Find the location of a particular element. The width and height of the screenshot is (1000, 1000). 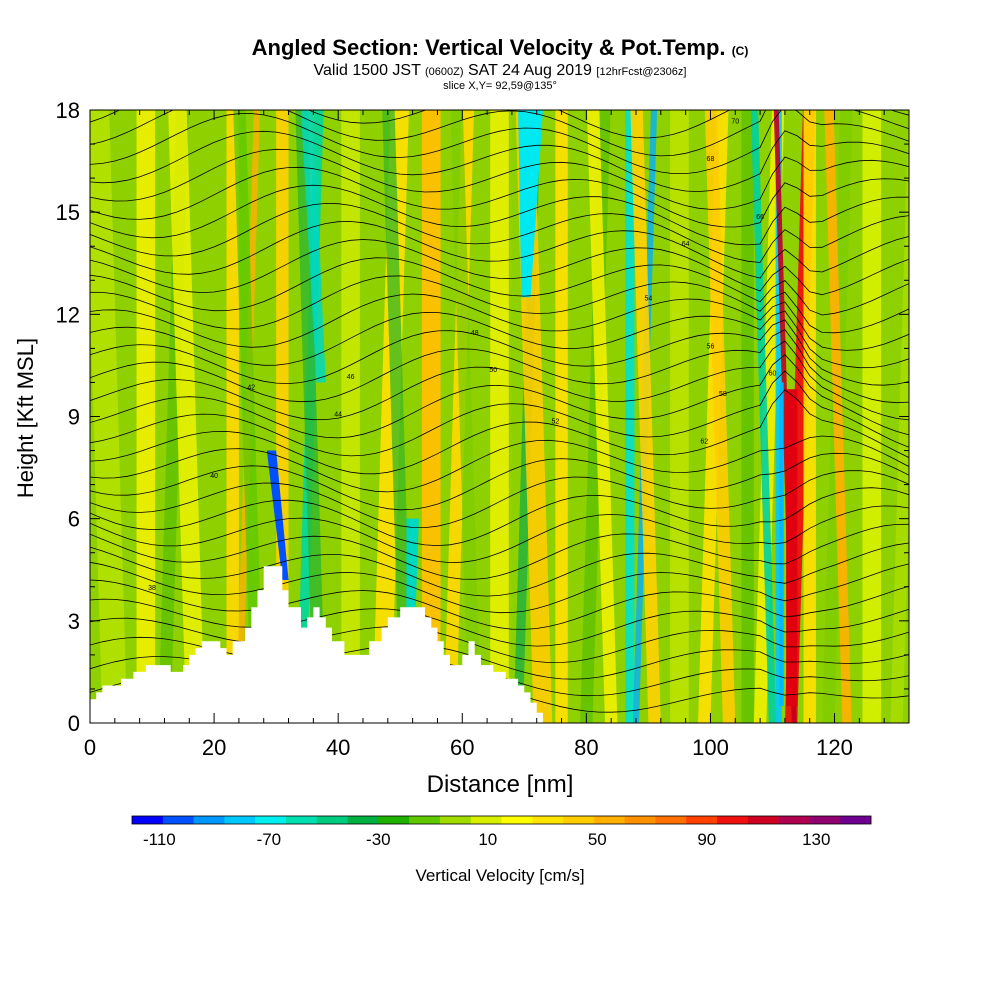

colorbar-tick-label: -110 is located at coordinates (159, 839).